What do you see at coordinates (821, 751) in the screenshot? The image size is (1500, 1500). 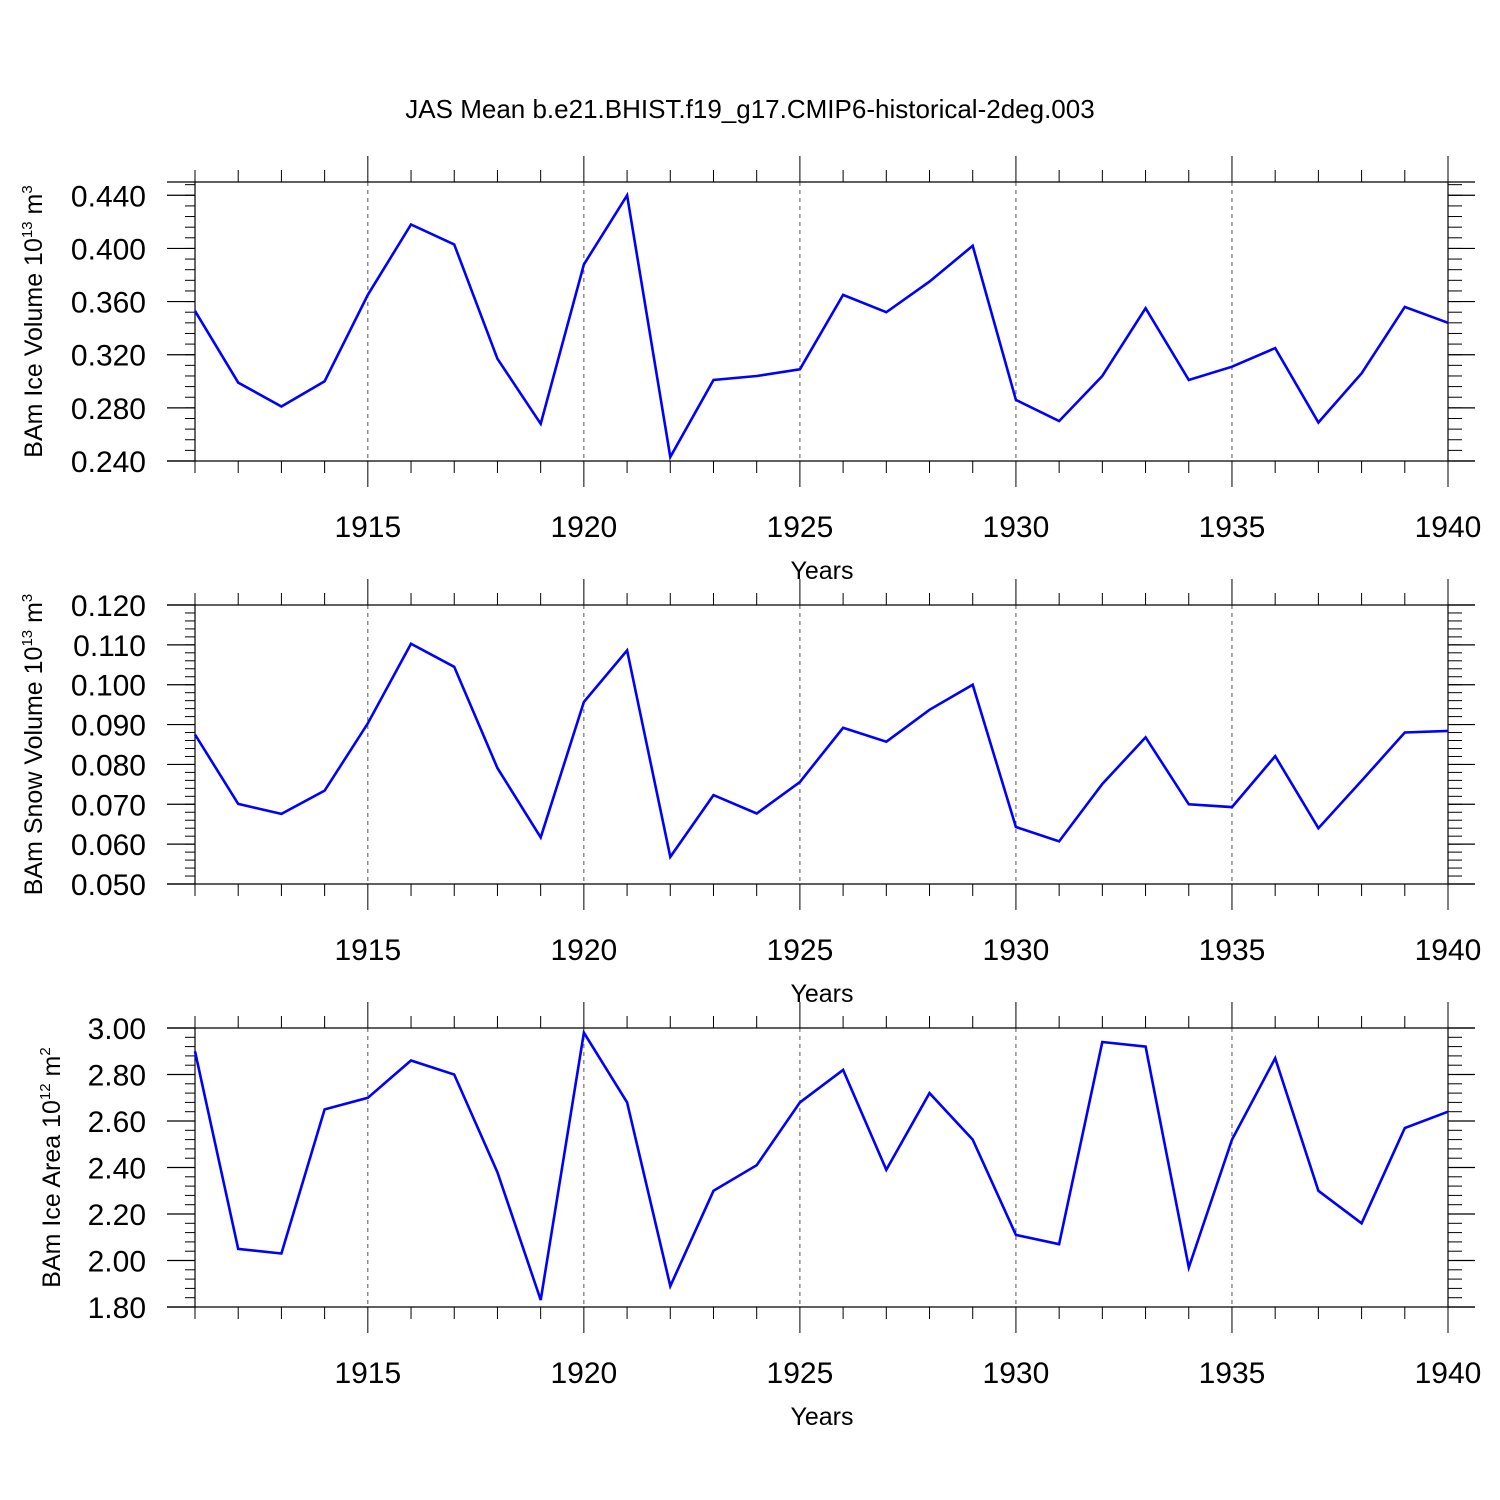 I see `series-line` at bounding box center [821, 751].